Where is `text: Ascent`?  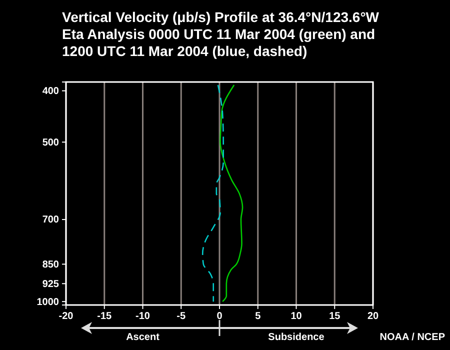 text: Ascent is located at coordinates (143, 337).